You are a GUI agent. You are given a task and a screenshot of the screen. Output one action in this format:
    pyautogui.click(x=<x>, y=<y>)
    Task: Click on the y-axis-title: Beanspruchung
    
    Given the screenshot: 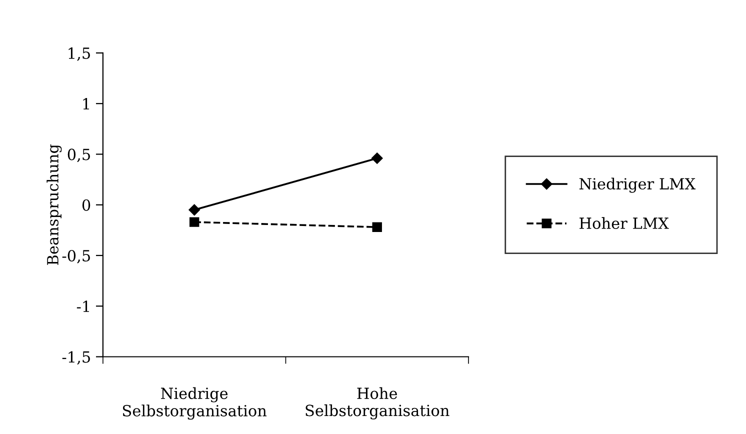 What is the action you would take?
    pyautogui.click(x=54, y=204)
    